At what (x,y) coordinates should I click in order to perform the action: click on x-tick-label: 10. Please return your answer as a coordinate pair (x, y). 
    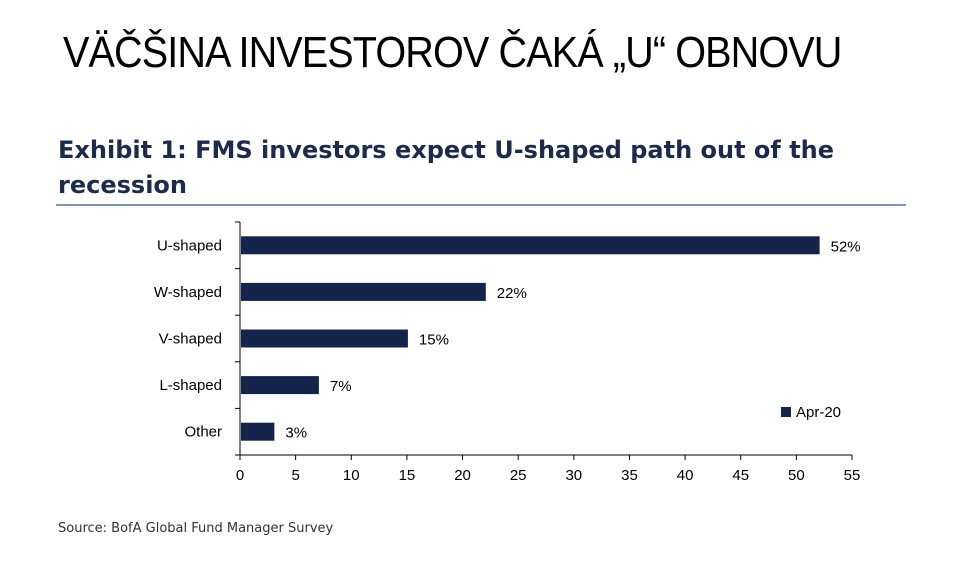
    Looking at the image, I should click on (351, 475).